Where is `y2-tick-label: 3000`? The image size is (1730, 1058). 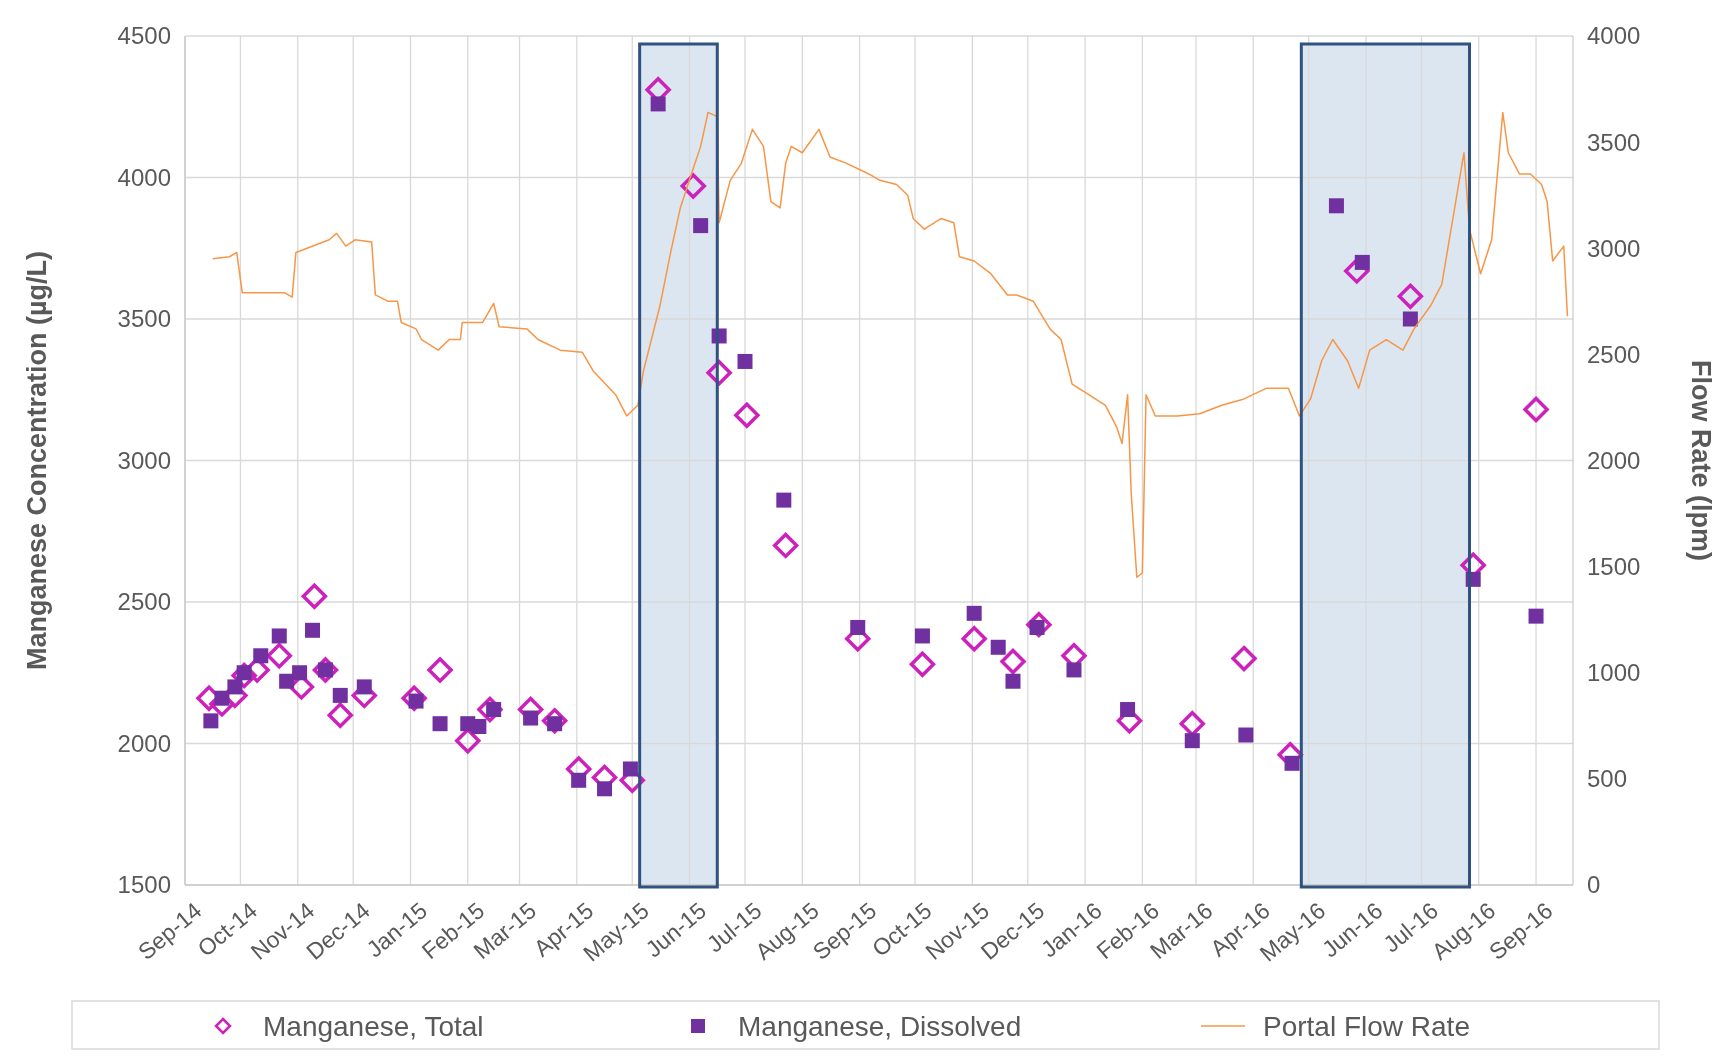 y2-tick-label: 3000 is located at coordinates (1614, 248).